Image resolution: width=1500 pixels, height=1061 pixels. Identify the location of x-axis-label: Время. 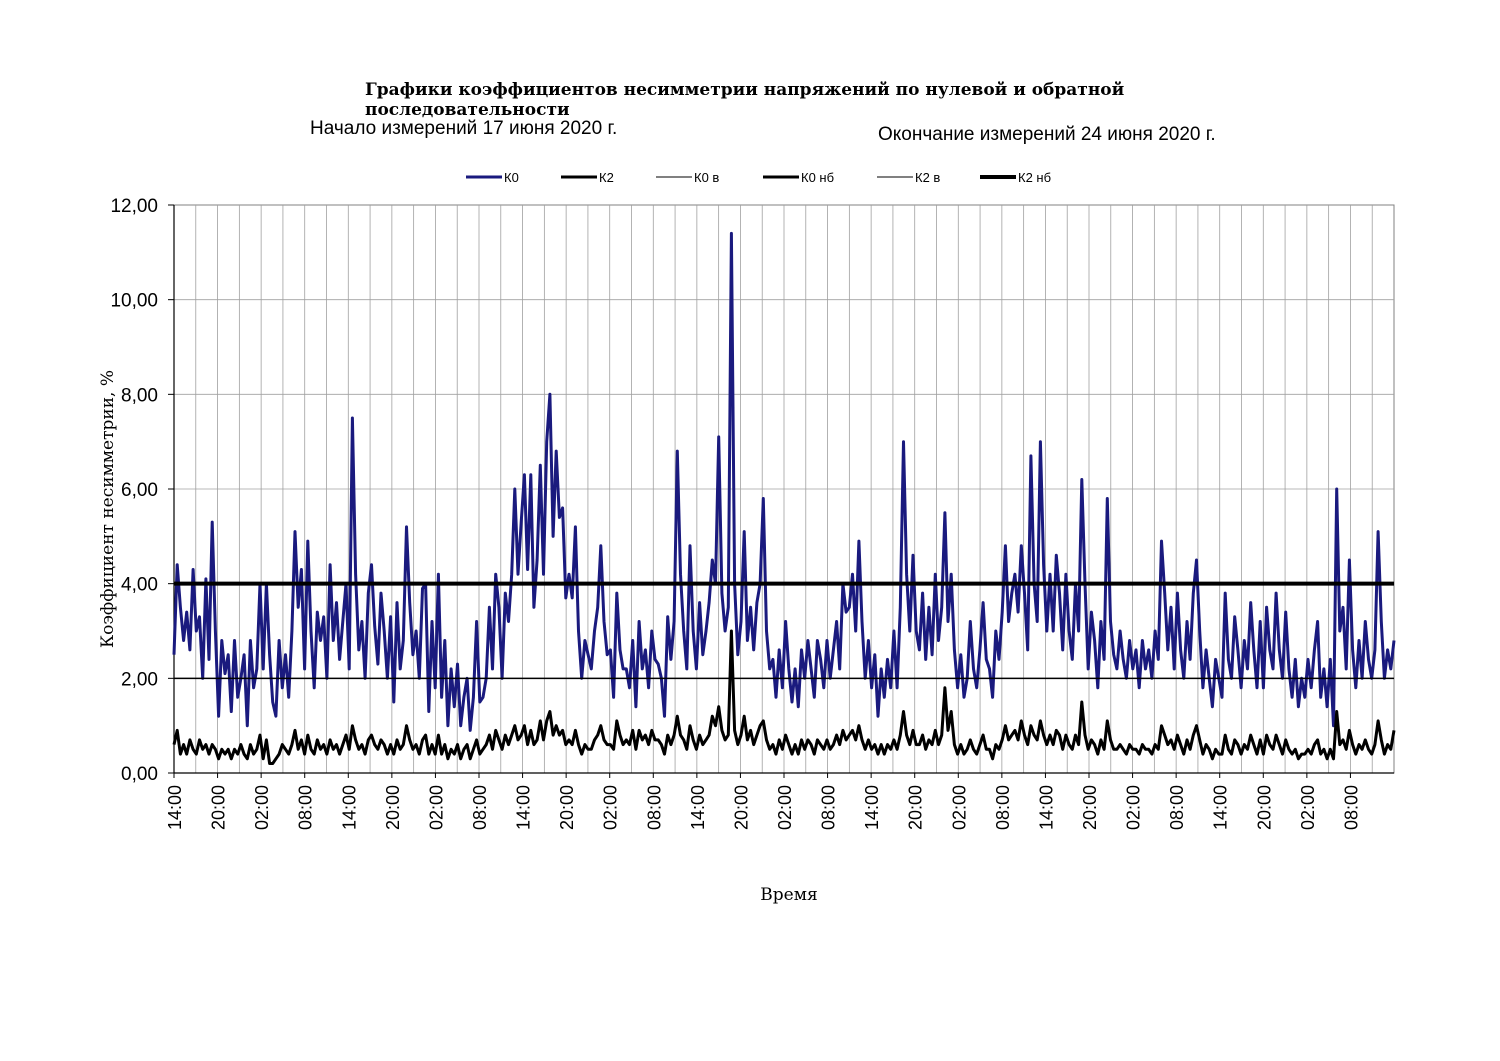
(788, 895).